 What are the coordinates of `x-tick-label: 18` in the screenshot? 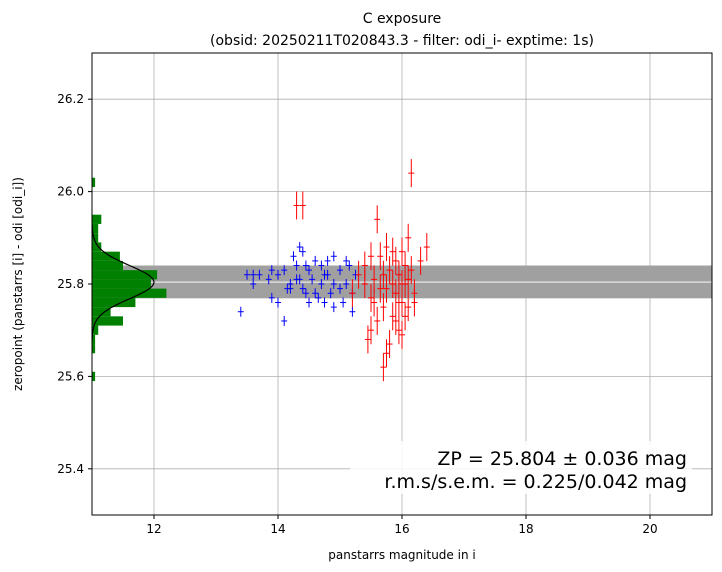 It's located at (525, 529).